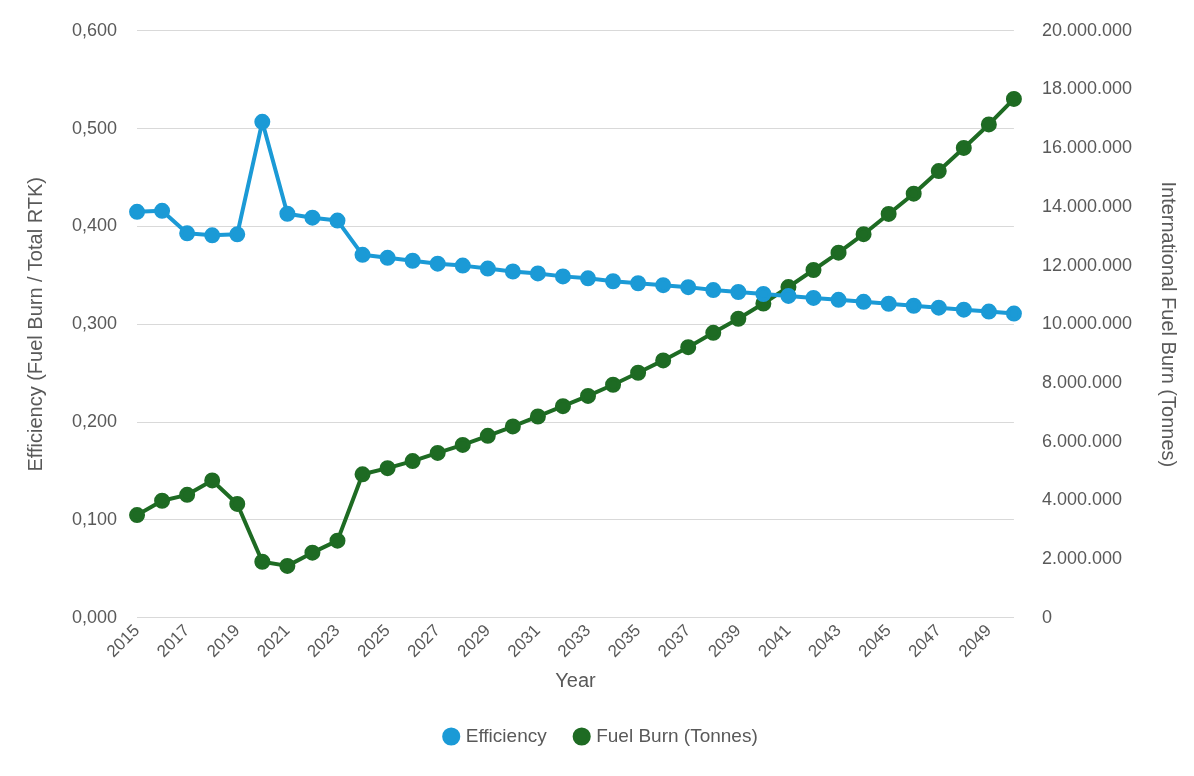  What do you see at coordinates (1169, 324) in the screenshot?
I see `y2-axis-title: International Fuel Burn (Tonnes)` at bounding box center [1169, 324].